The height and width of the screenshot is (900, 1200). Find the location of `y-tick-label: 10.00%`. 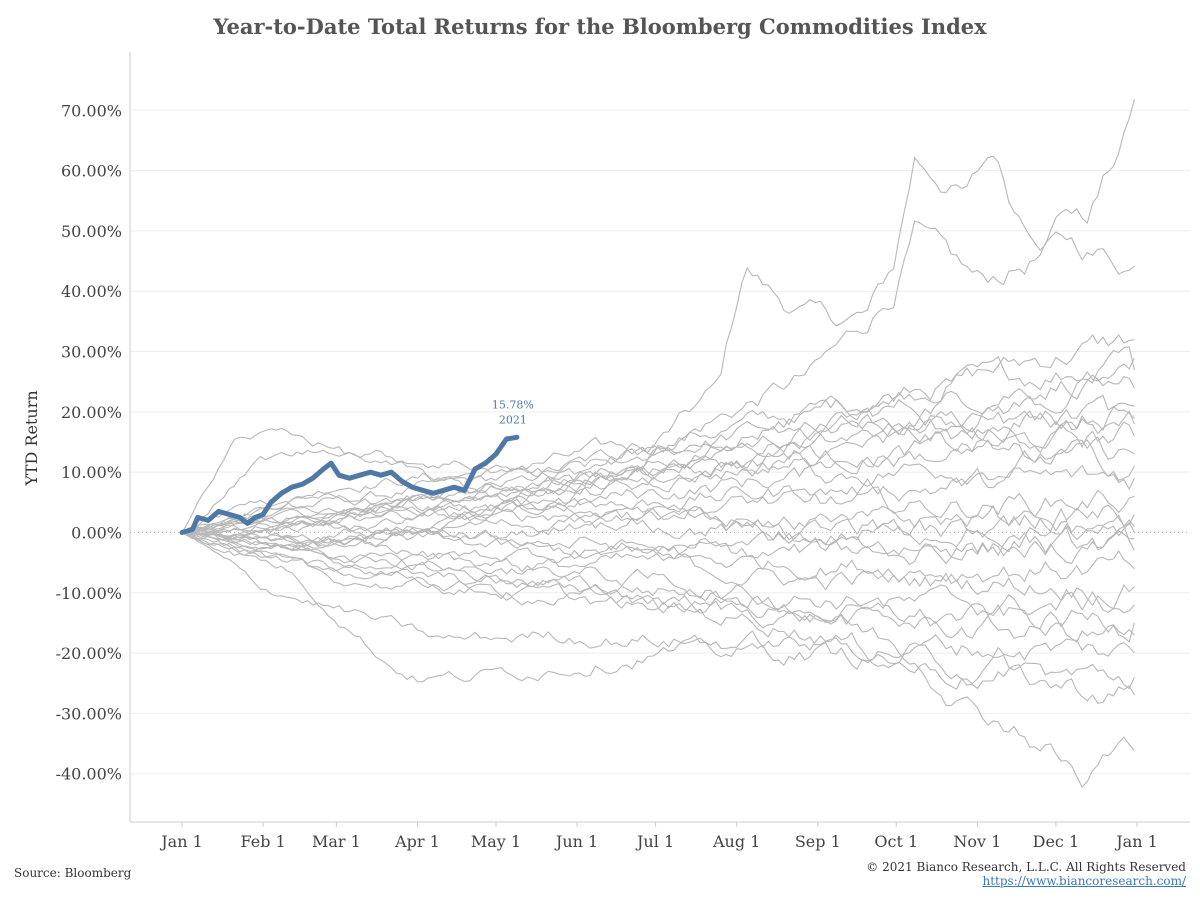

y-tick-label: 10.00% is located at coordinates (91, 472).